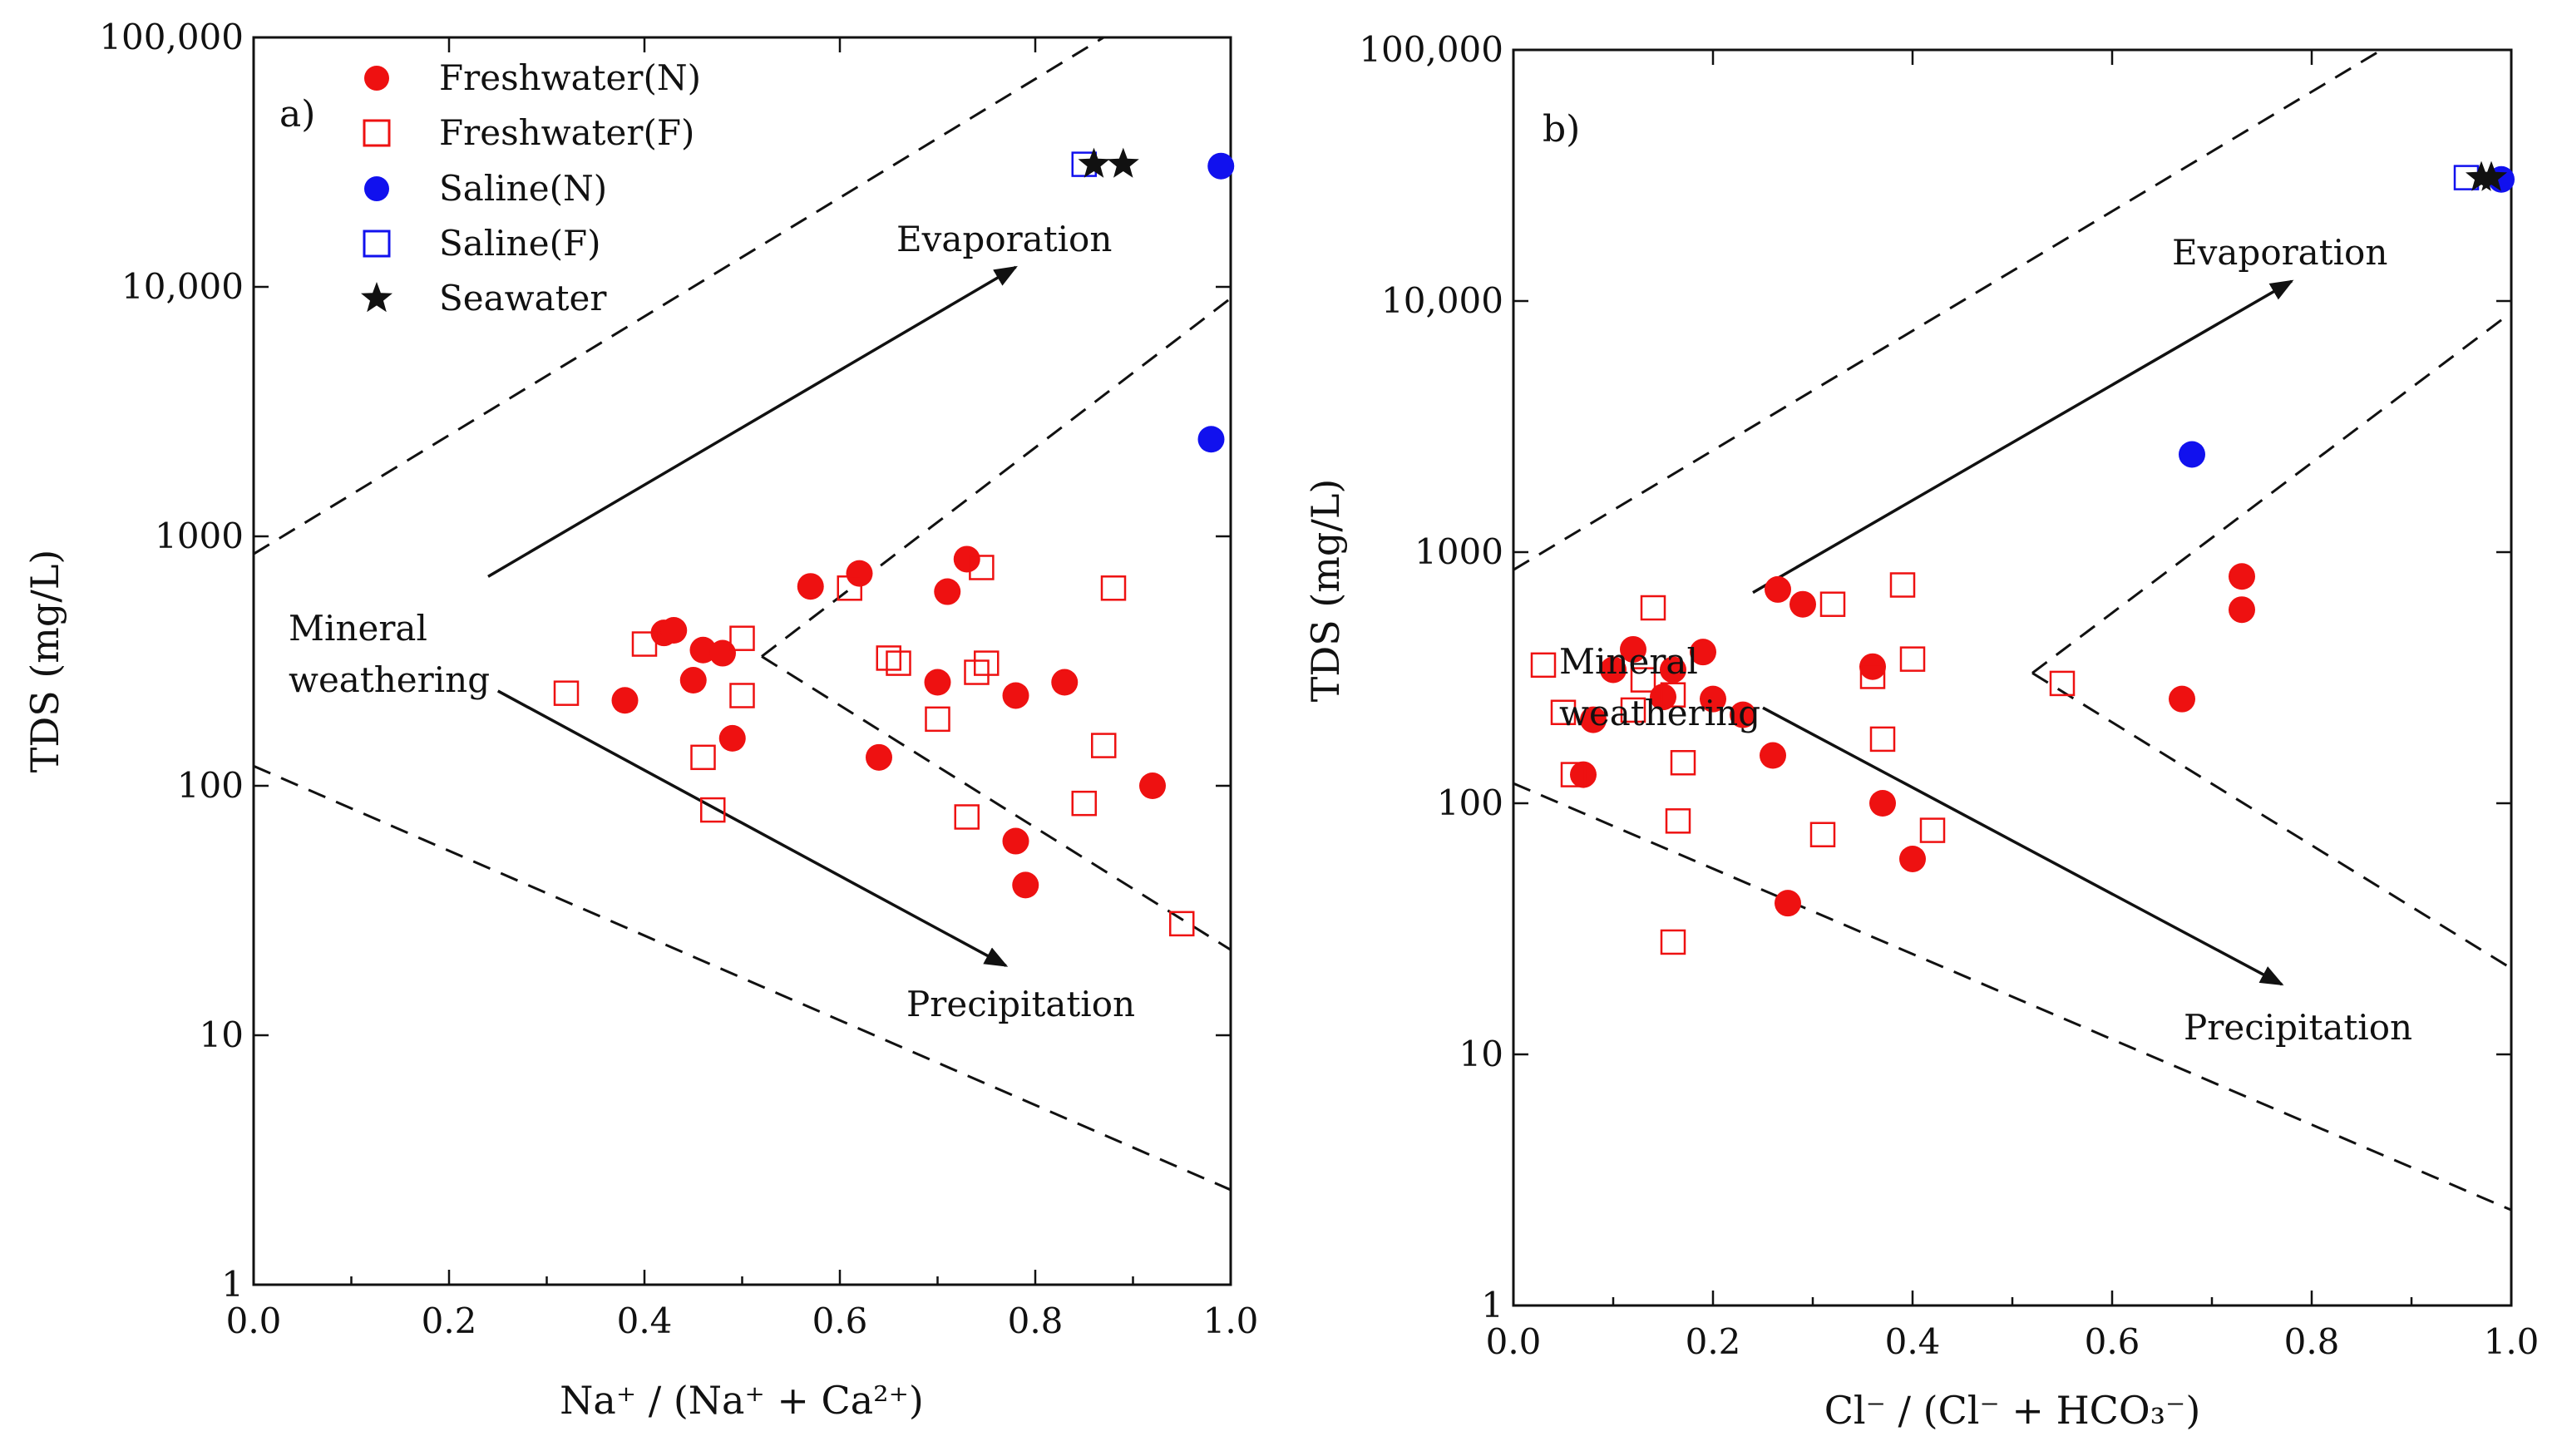  I want to click on panel-a-label: a), so click(297, 114).